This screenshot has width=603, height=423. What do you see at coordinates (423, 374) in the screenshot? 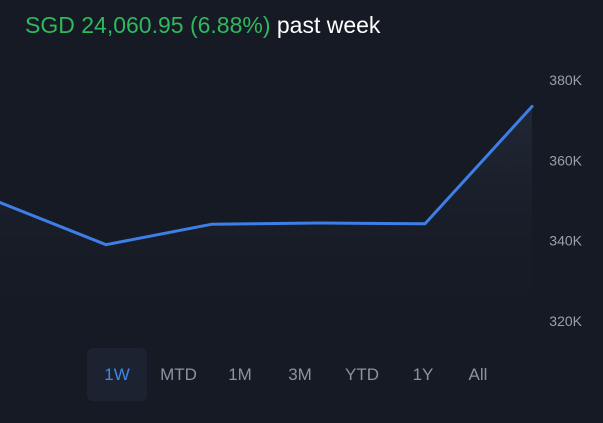
I see `range-tab-1y: 1Y` at bounding box center [423, 374].